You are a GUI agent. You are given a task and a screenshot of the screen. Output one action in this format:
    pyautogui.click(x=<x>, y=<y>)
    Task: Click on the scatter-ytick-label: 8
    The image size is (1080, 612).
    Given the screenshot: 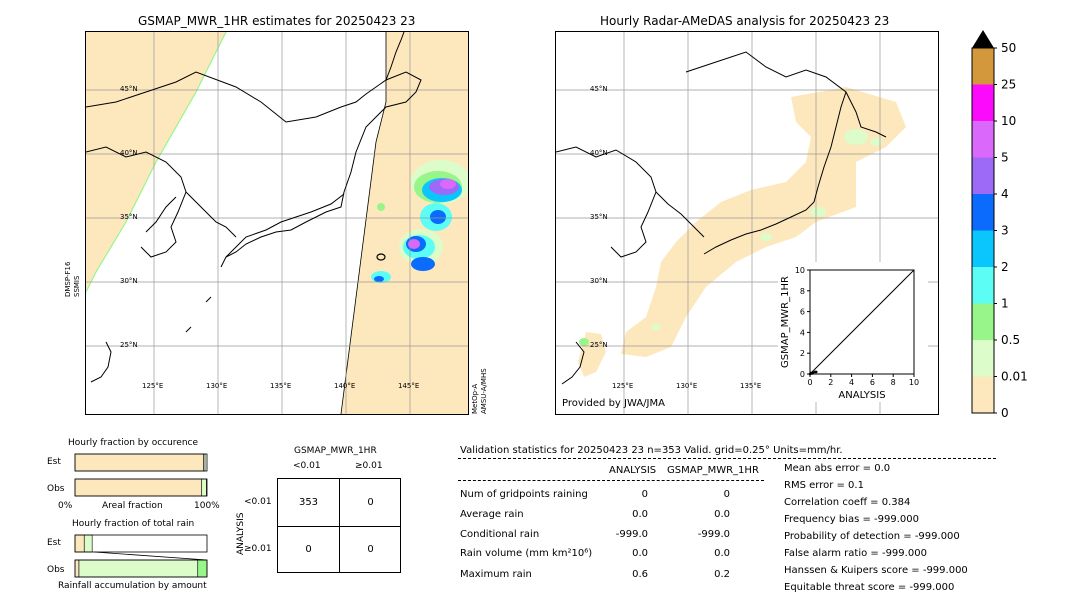 What is the action you would take?
    pyautogui.click(x=802, y=291)
    